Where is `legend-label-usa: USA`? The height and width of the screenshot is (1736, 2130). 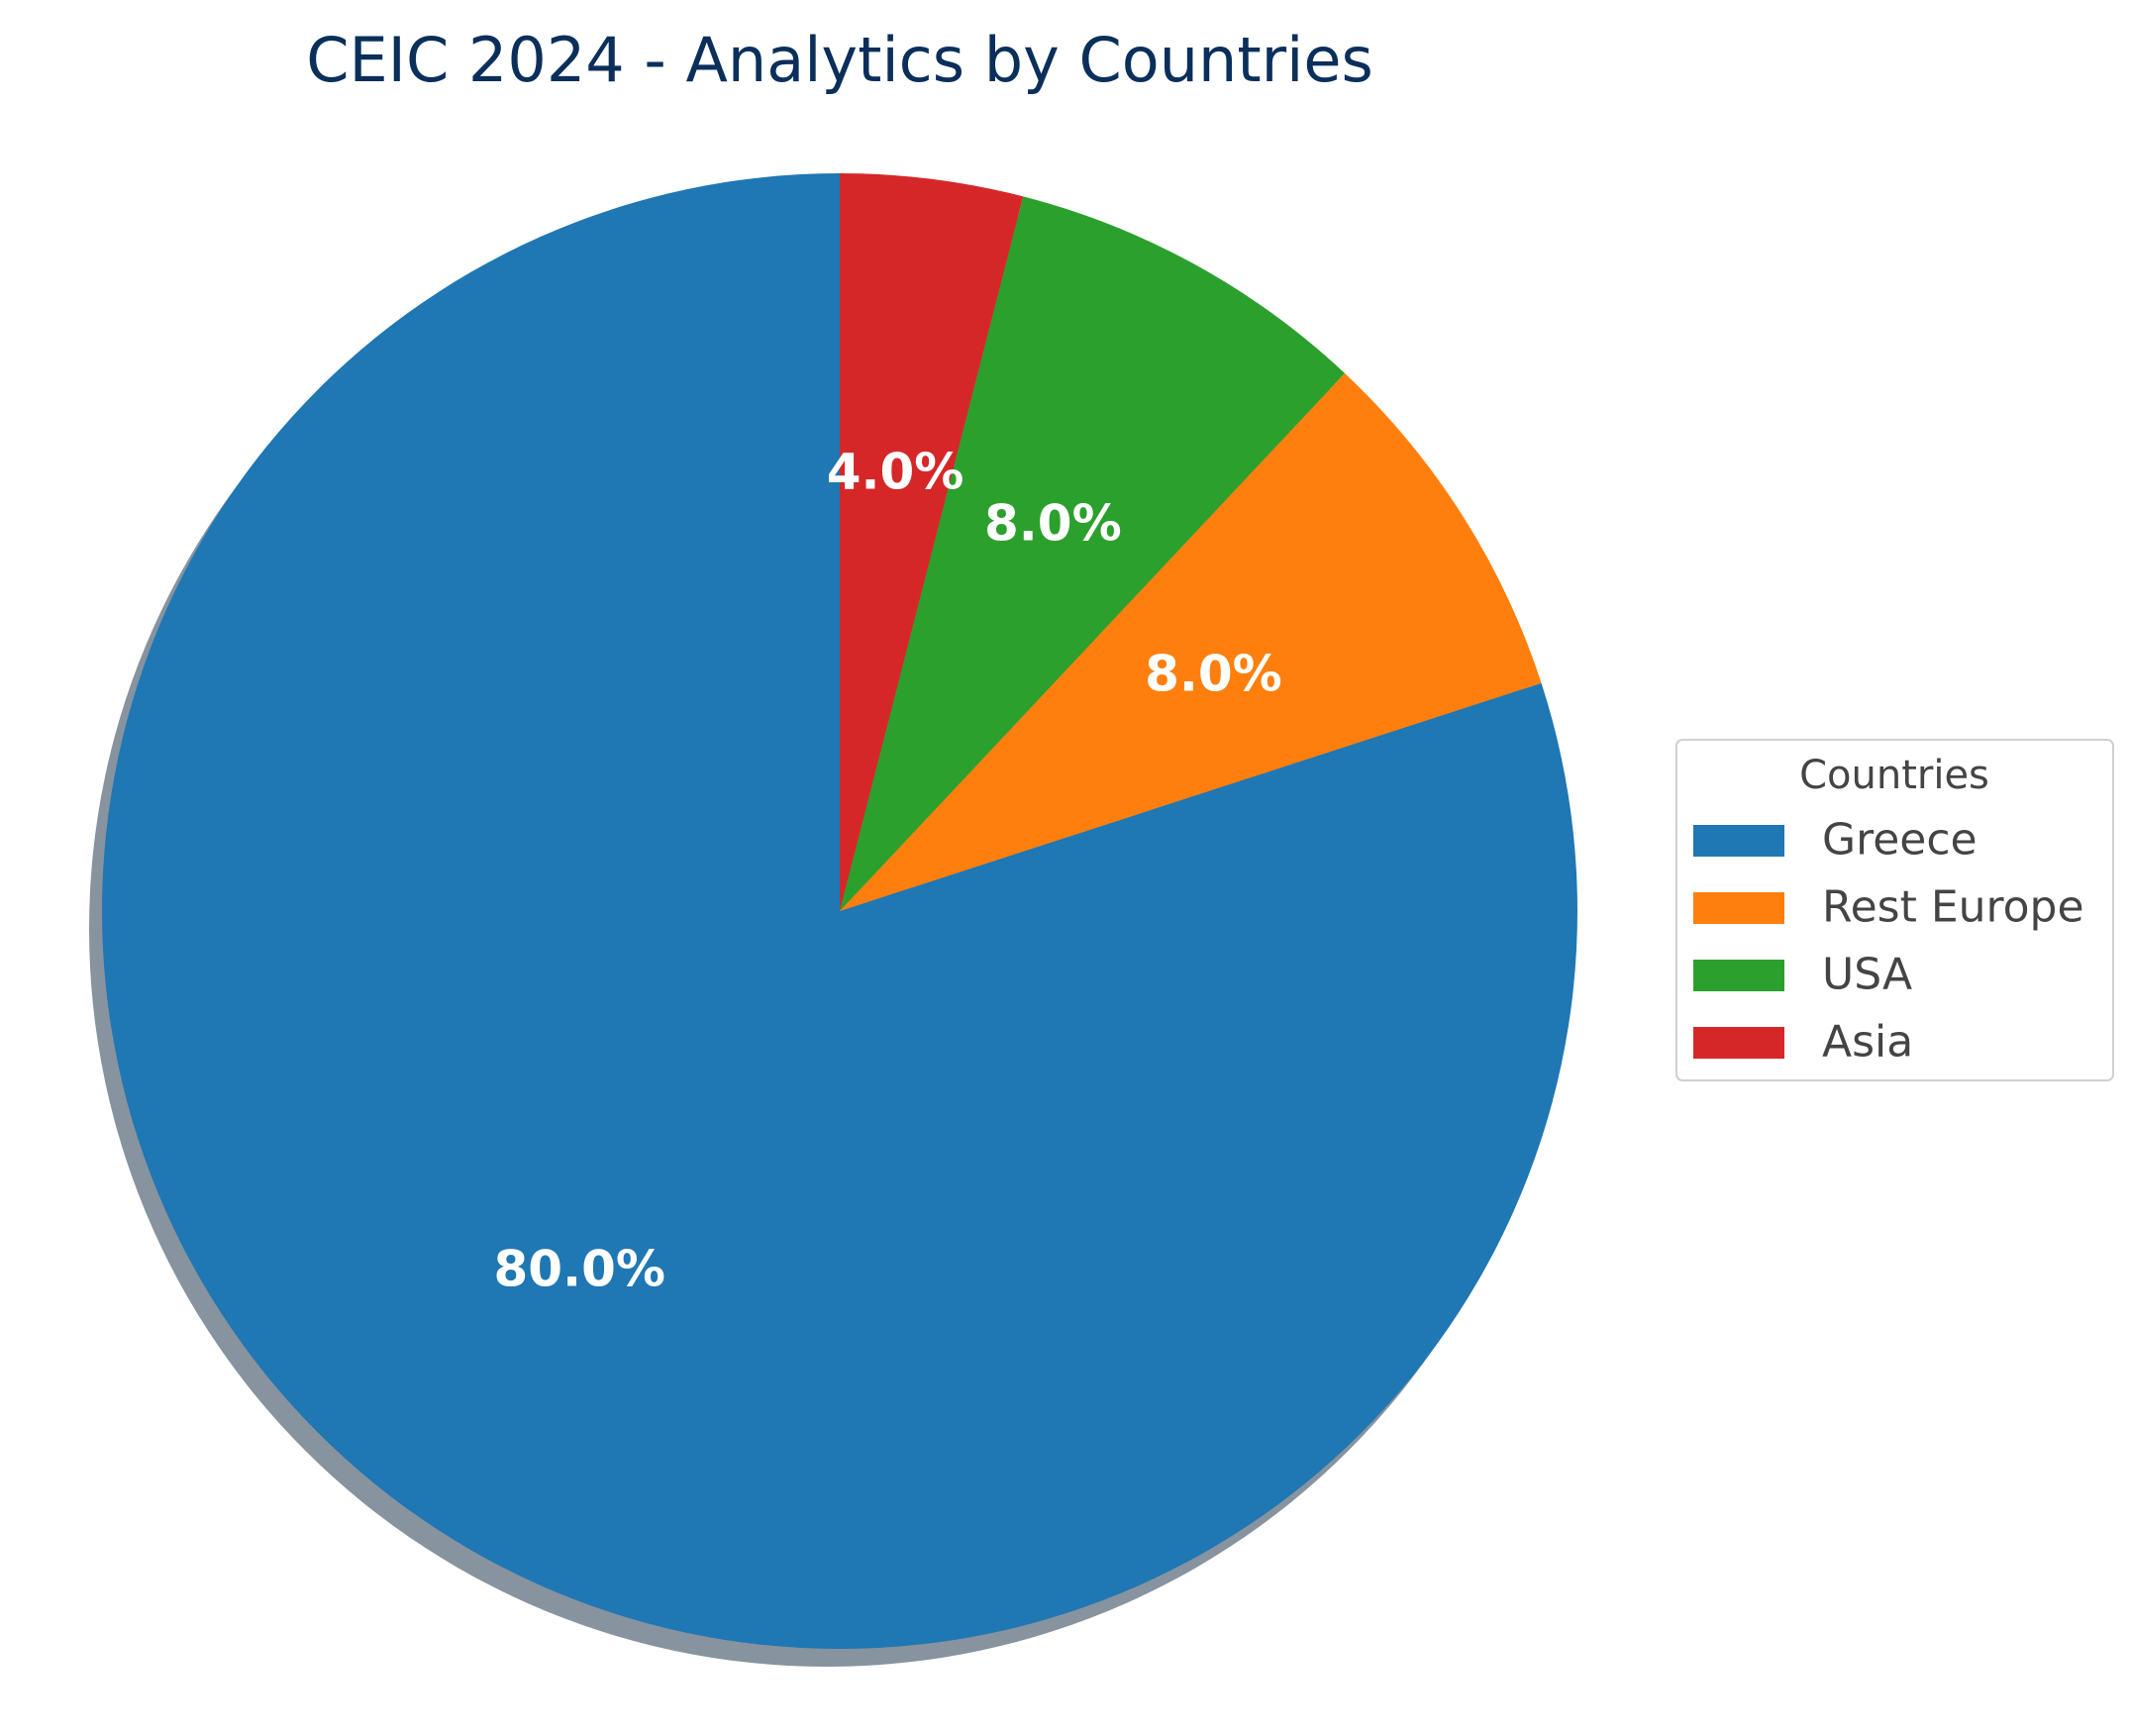
legend-label-usa: USA is located at coordinates (1867, 975).